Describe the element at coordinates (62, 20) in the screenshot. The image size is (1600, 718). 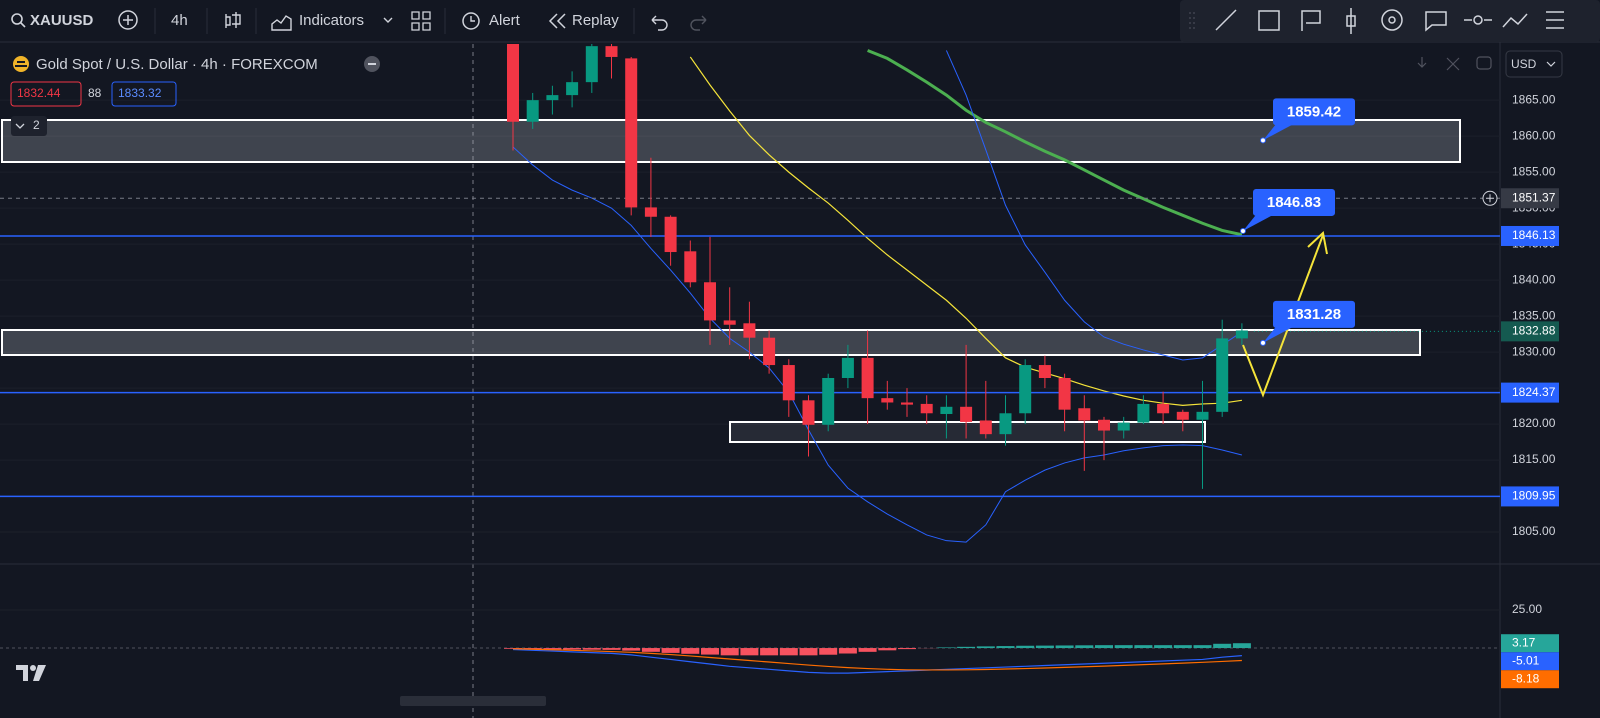
I see `symbol: XAUUSD` at that location.